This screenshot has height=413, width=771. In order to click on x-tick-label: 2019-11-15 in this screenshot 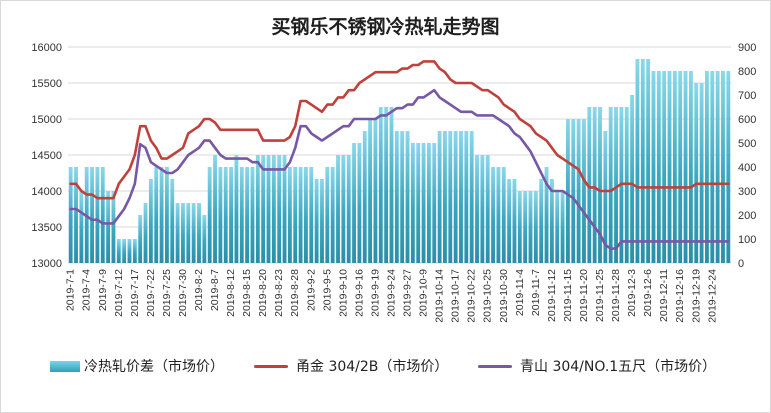, I will do `click(568, 295)`.